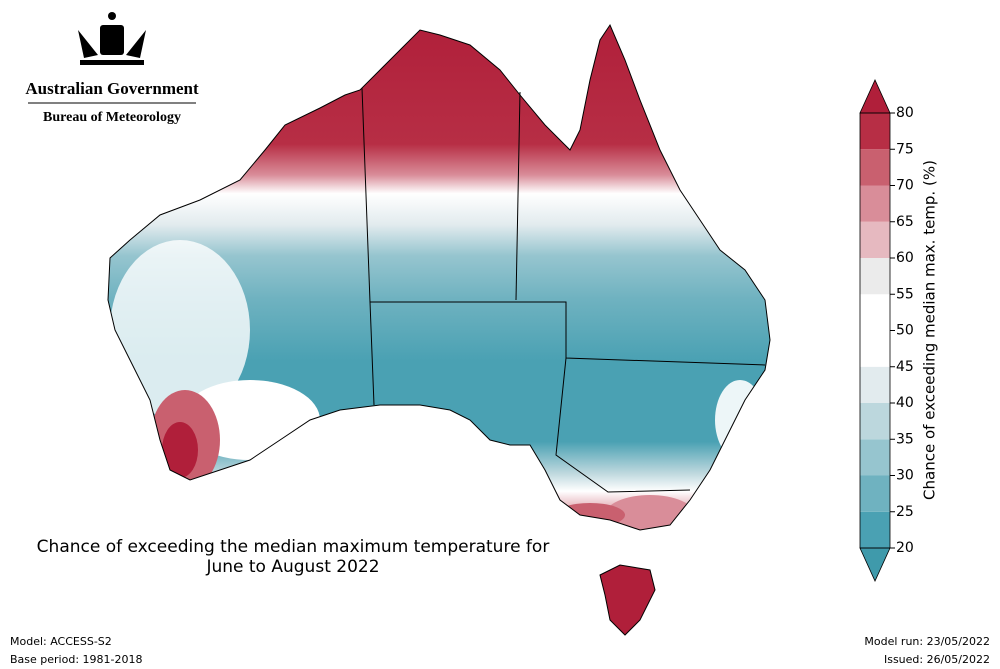 The height and width of the screenshot is (669, 1000). Describe the element at coordinates (61, 641) in the screenshot. I see `model-label: Model: ACCESS-S2` at that location.